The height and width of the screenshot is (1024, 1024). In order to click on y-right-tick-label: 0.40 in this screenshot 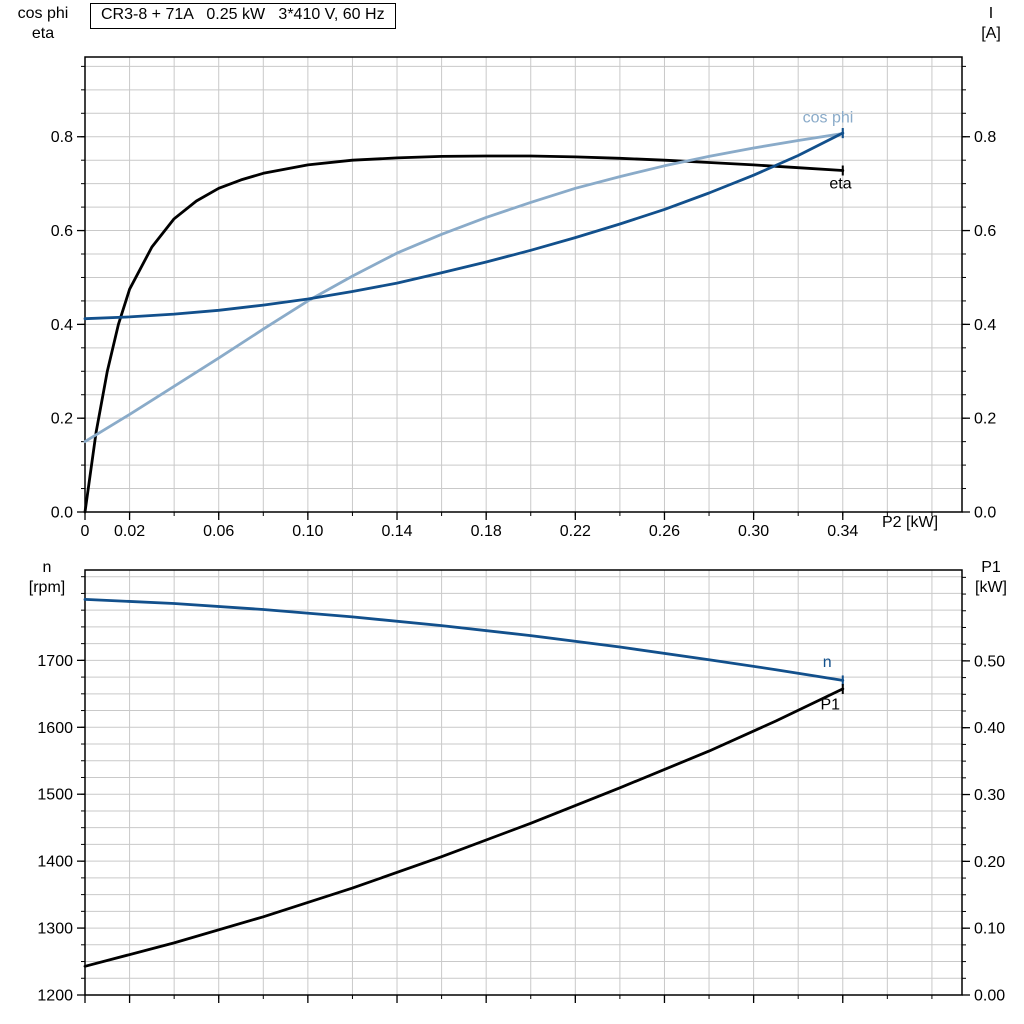, I will do `click(989, 728)`.